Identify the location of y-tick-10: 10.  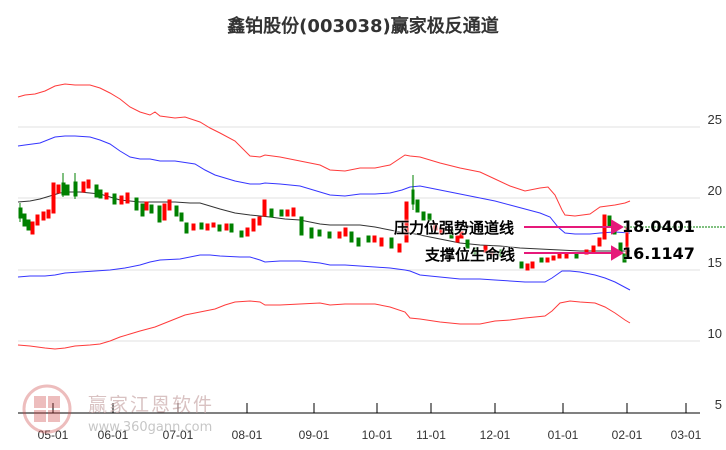
(714, 333).